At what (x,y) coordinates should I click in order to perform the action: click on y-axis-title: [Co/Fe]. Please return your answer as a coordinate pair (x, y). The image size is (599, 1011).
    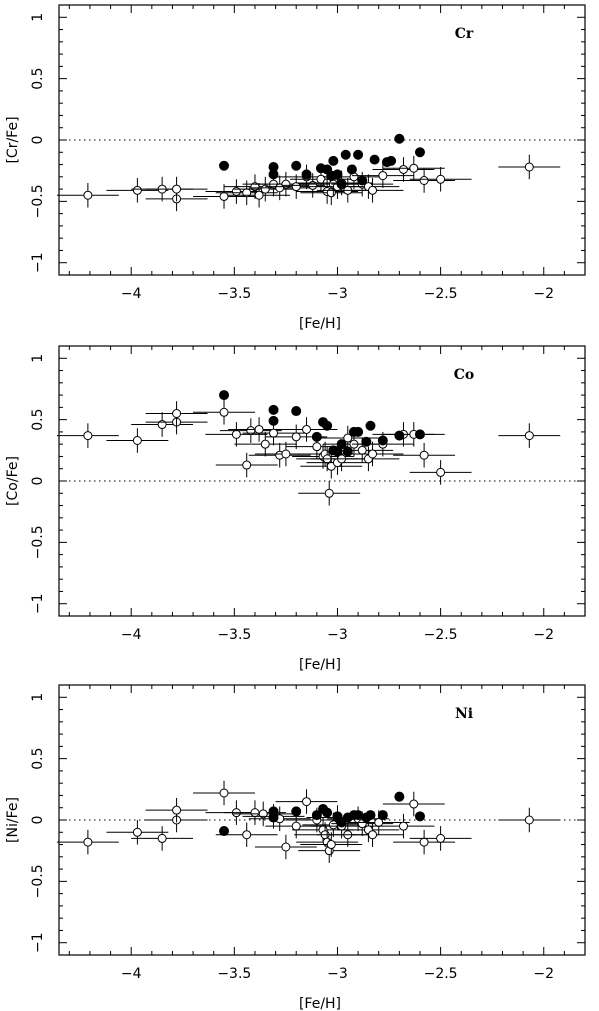
    Looking at the image, I should click on (13, 481).